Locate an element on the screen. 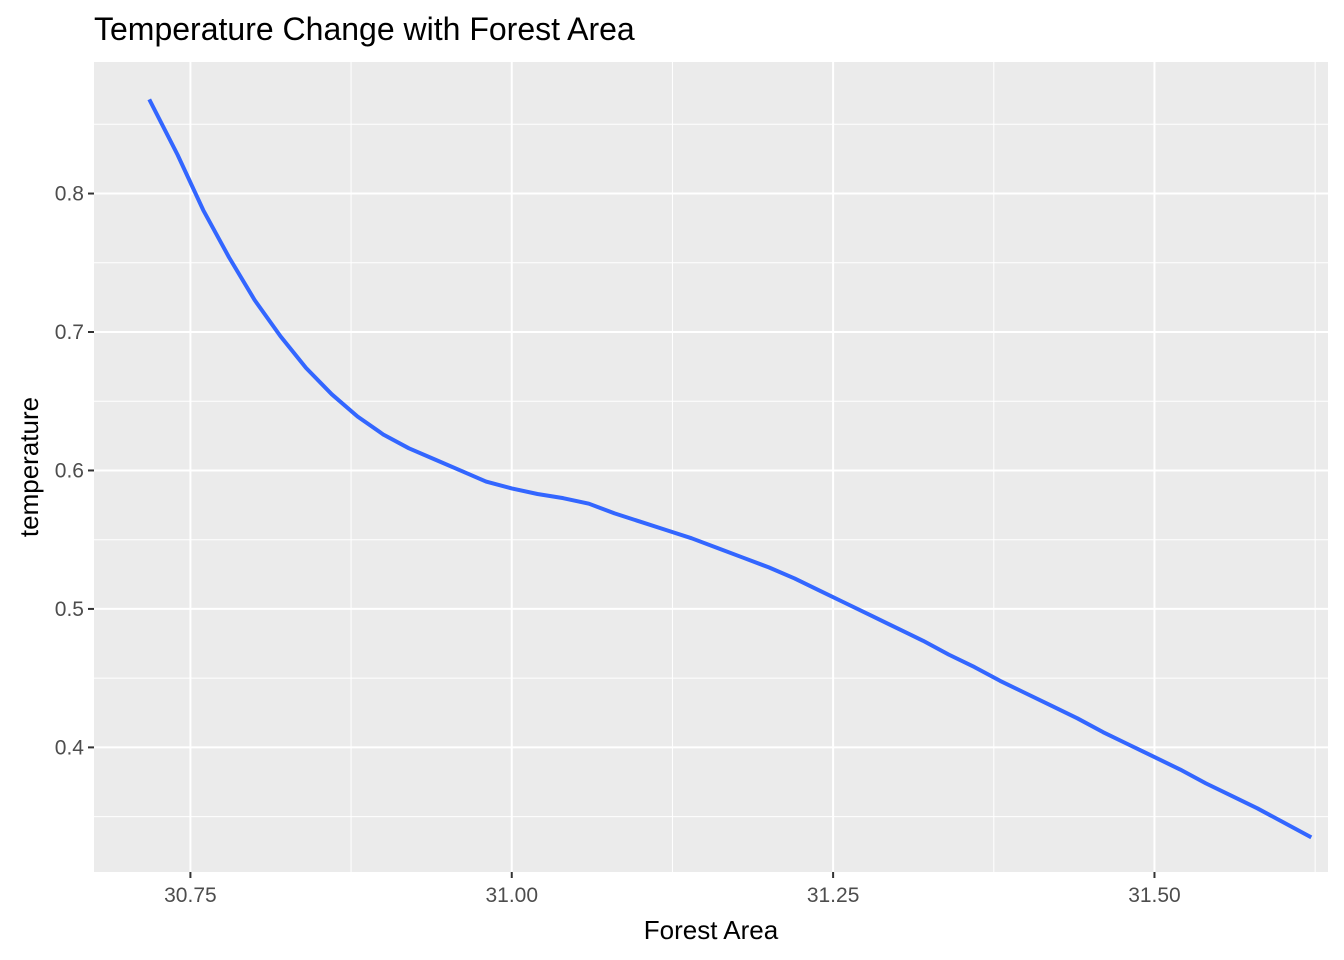  x-axis-ticks: 30.75 31.00 31.25 31.50 is located at coordinates (672, 889).